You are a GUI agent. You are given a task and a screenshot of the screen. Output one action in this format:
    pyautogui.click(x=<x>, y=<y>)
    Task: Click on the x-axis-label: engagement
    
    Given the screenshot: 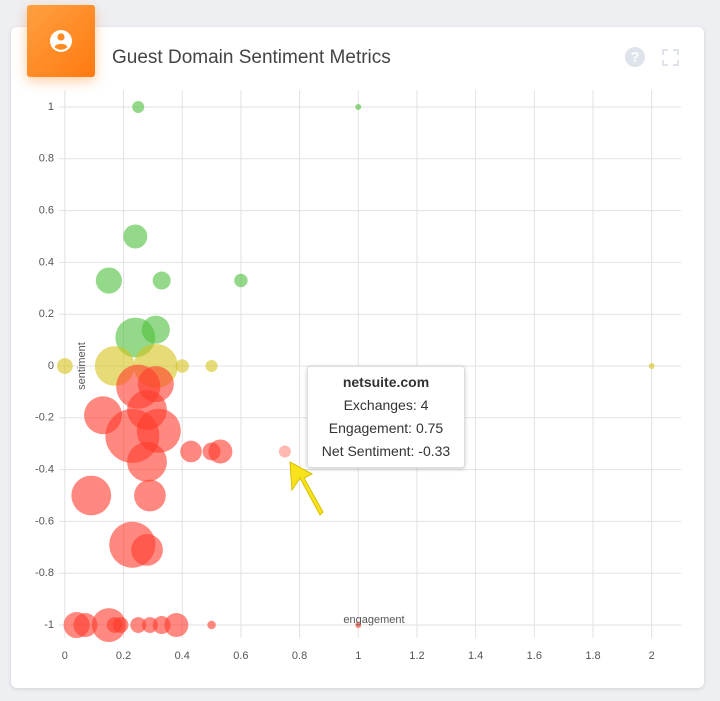 What is the action you would take?
    pyautogui.click(x=373, y=620)
    